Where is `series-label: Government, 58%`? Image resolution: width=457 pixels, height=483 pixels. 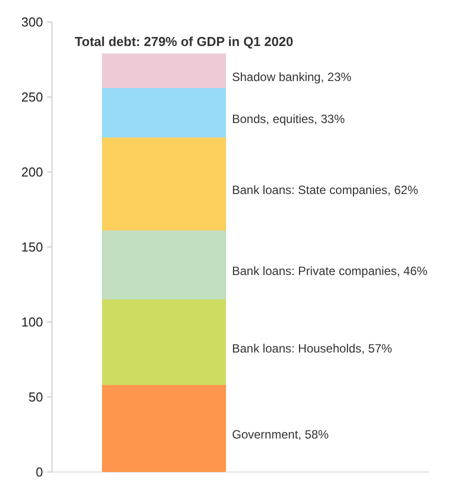 series-label: Government, 58% is located at coordinates (281, 435).